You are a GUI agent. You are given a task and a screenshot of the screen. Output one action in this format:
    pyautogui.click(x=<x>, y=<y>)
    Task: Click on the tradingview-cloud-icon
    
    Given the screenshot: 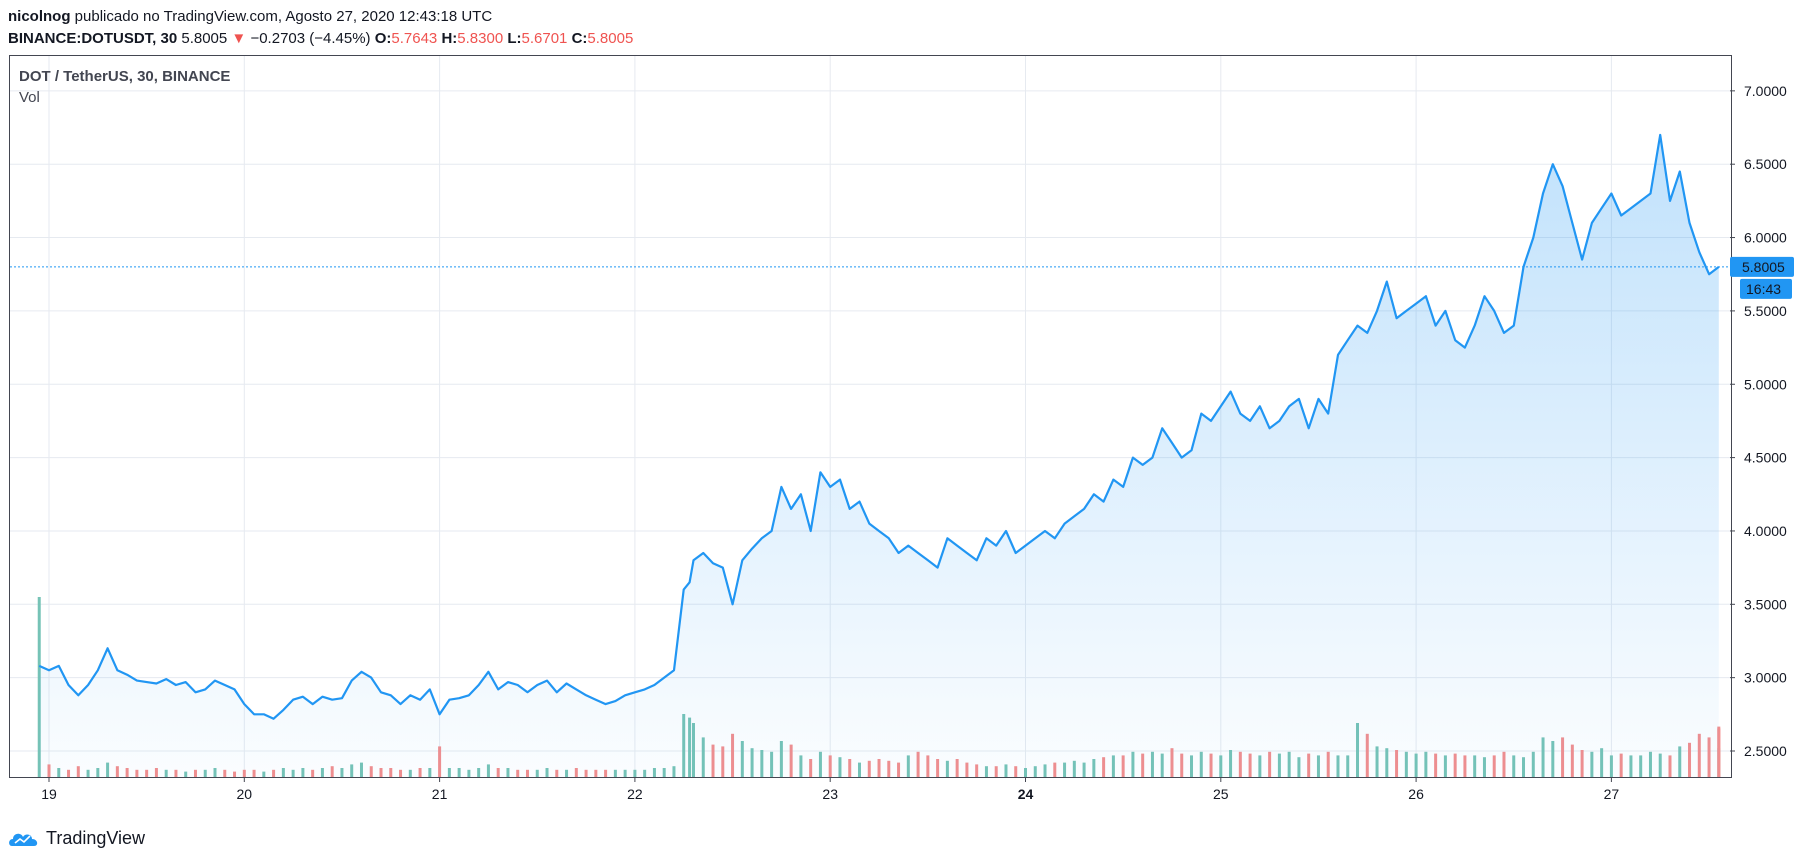 What is the action you would take?
    pyautogui.click(x=23, y=839)
    